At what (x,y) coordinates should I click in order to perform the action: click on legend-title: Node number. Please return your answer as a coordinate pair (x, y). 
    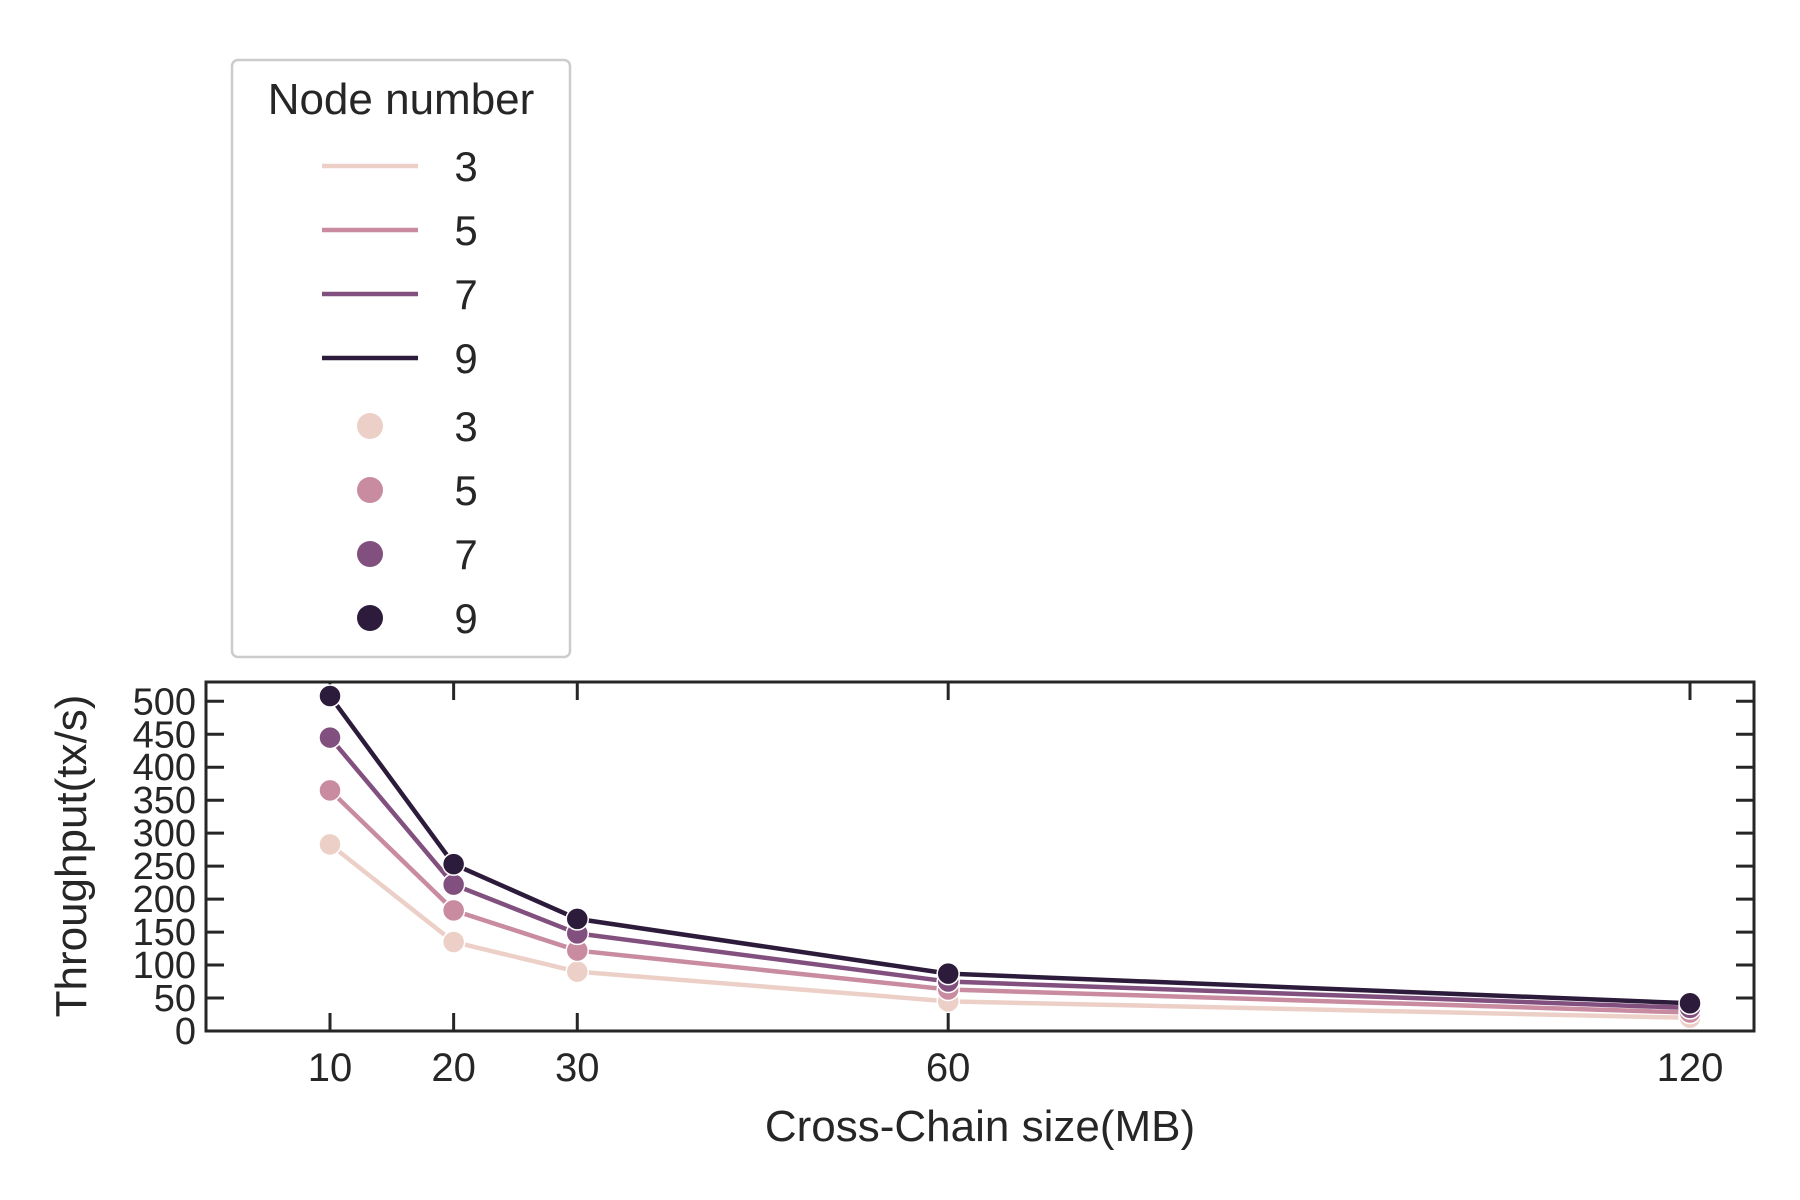
    Looking at the image, I should click on (401, 99).